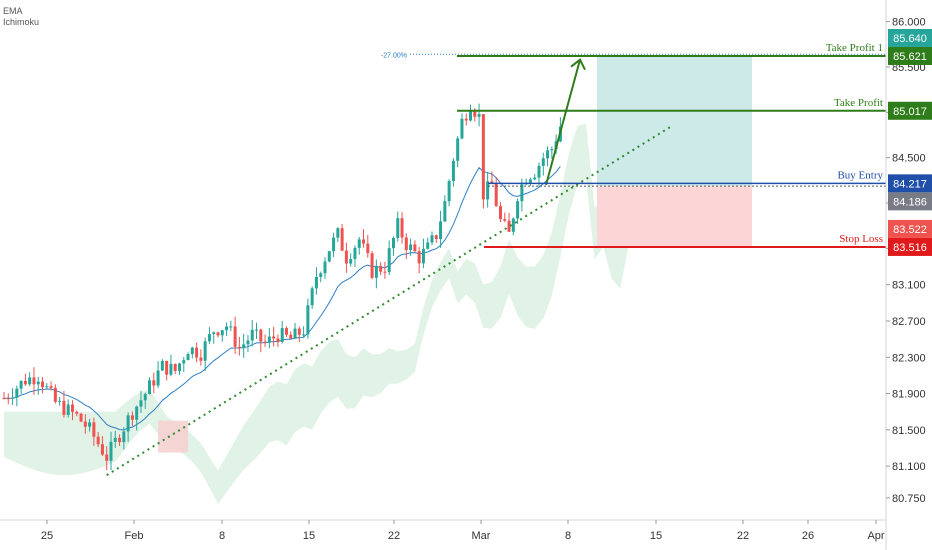 The height and width of the screenshot is (550, 932). Describe the element at coordinates (21, 22) in the screenshot. I see `indicator-ichimoku-label: Ichimoku` at that location.